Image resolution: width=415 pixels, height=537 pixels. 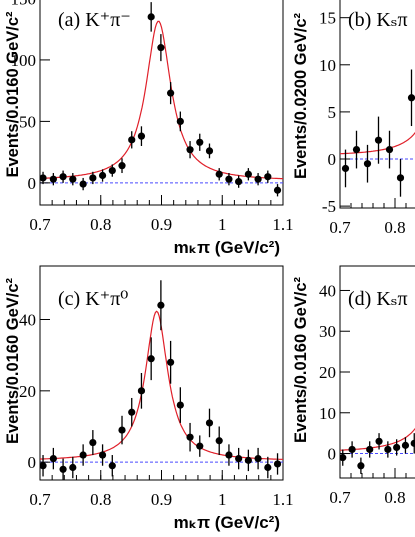 What do you see at coordinates (329, 206) in the screenshot?
I see `y-tick-label: -5` at bounding box center [329, 206].